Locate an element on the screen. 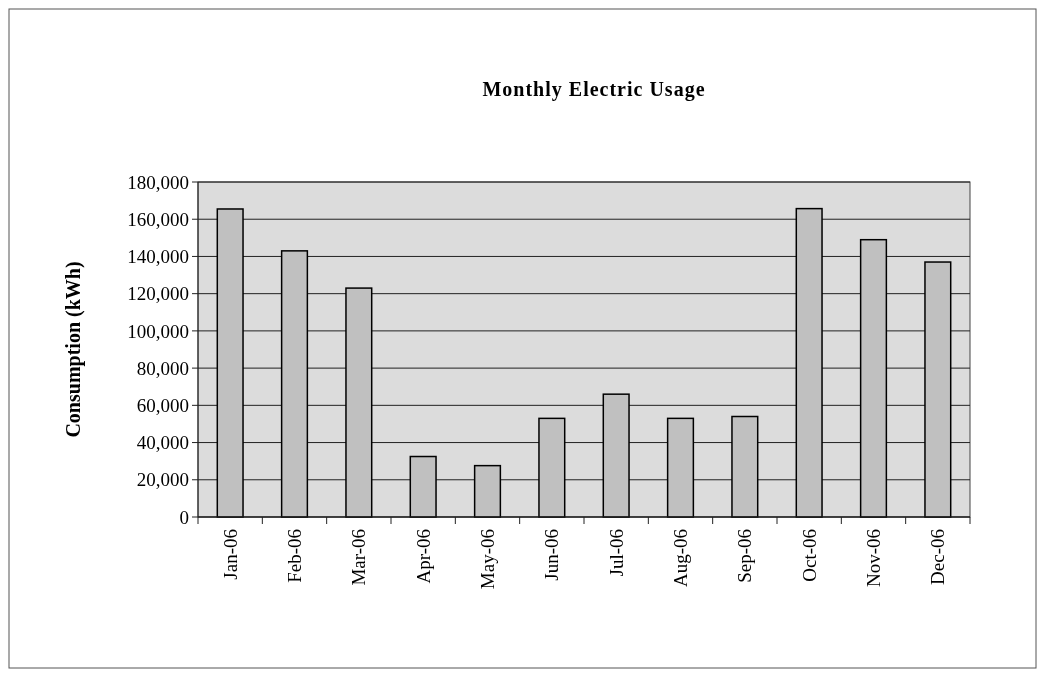 This screenshot has height=677, width=1045. y-axis-title: Consumption (kWh) is located at coordinates (73, 349).